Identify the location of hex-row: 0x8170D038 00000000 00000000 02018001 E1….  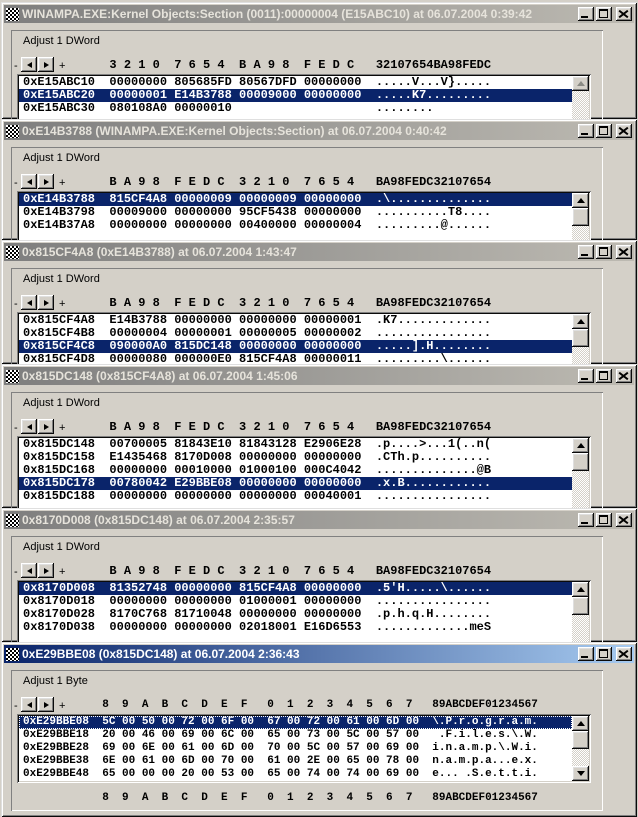
(257, 627).